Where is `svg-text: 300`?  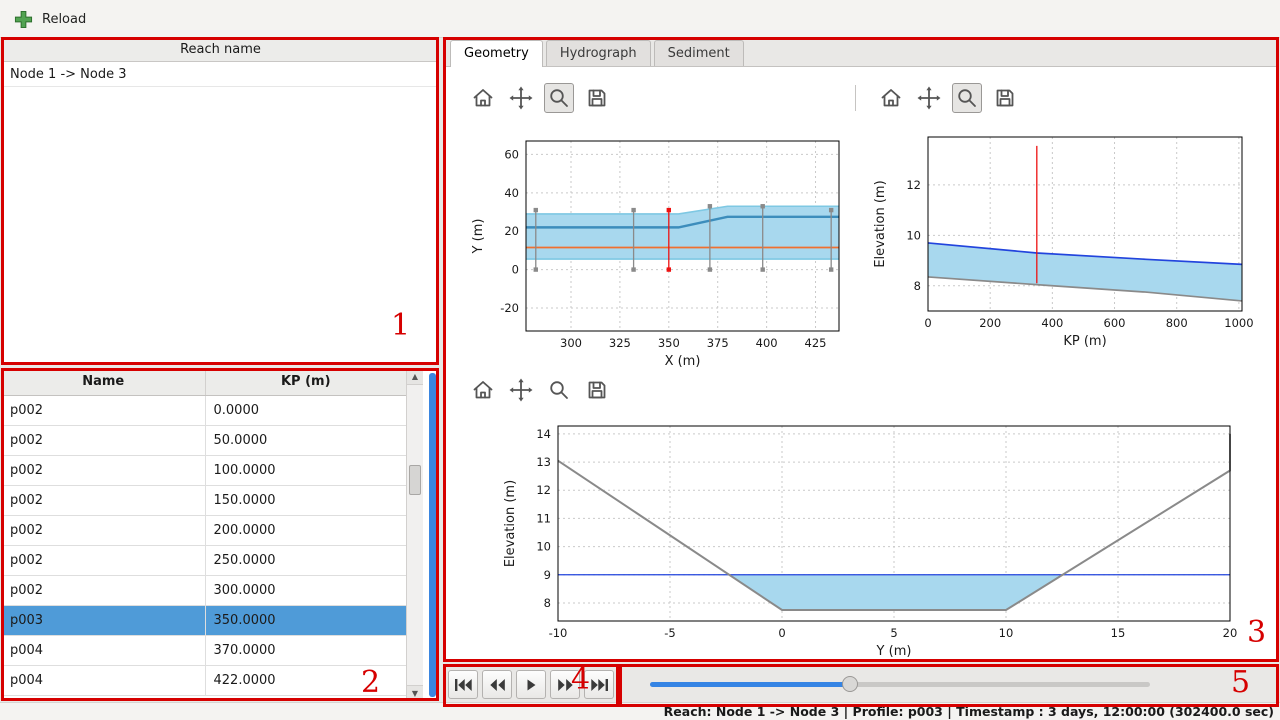 svg-text: 300 is located at coordinates (571, 343).